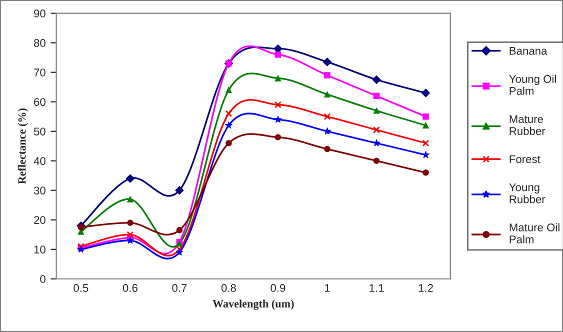 The image size is (563, 332). What do you see at coordinates (40, 220) in the screenshot?
I see `y-tick-label: 20` at bounding box center [40, 220].